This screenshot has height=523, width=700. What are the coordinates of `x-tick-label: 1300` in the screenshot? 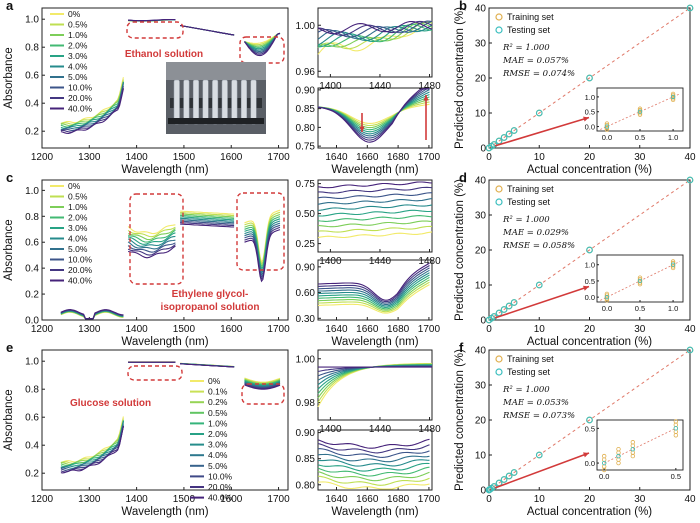 It's located at (89, 157).